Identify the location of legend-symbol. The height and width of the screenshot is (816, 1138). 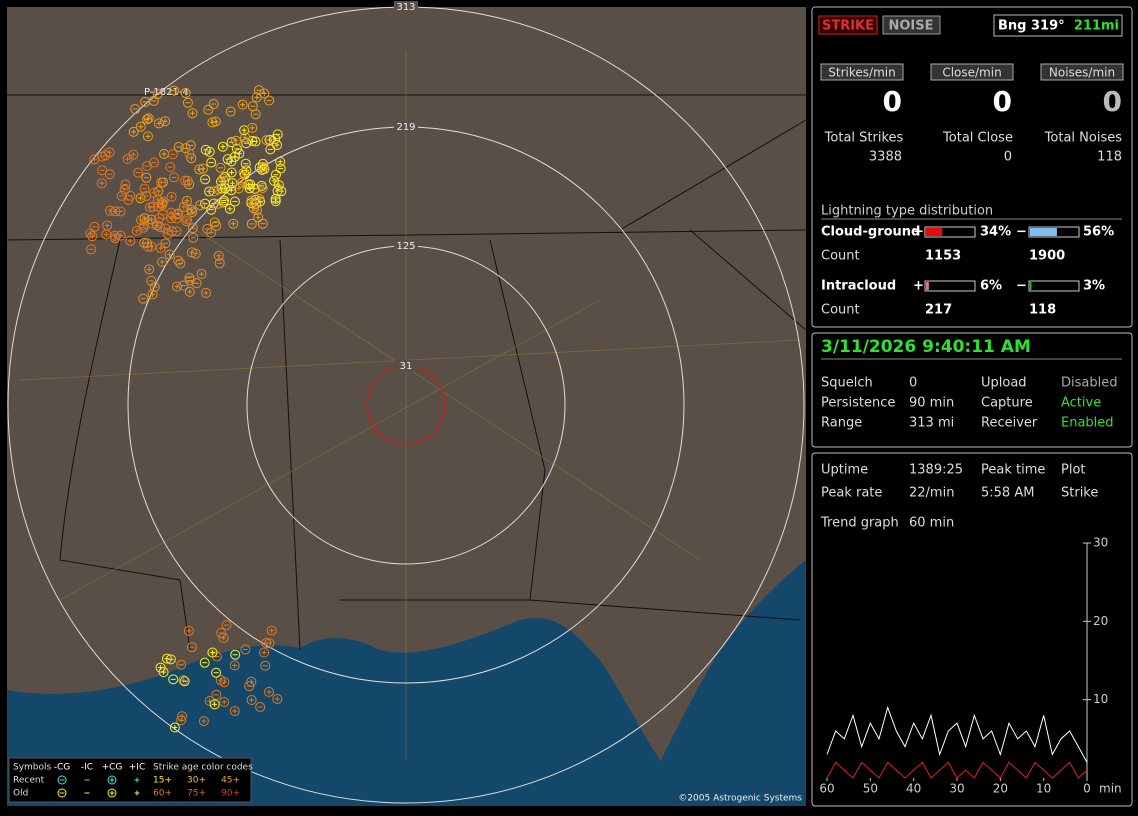
(62, 780).